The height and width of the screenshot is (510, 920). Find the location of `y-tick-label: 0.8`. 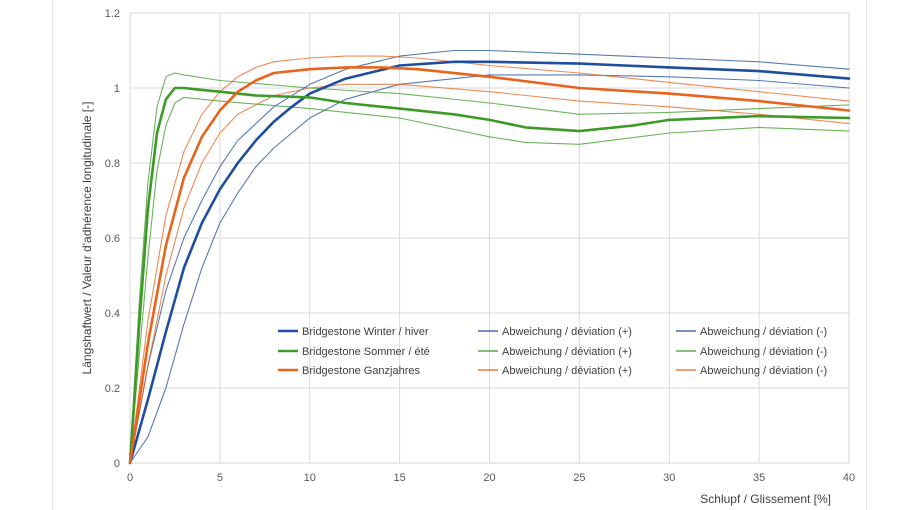

y-tick-label: 0.8 is located at coordinates (112, 164).